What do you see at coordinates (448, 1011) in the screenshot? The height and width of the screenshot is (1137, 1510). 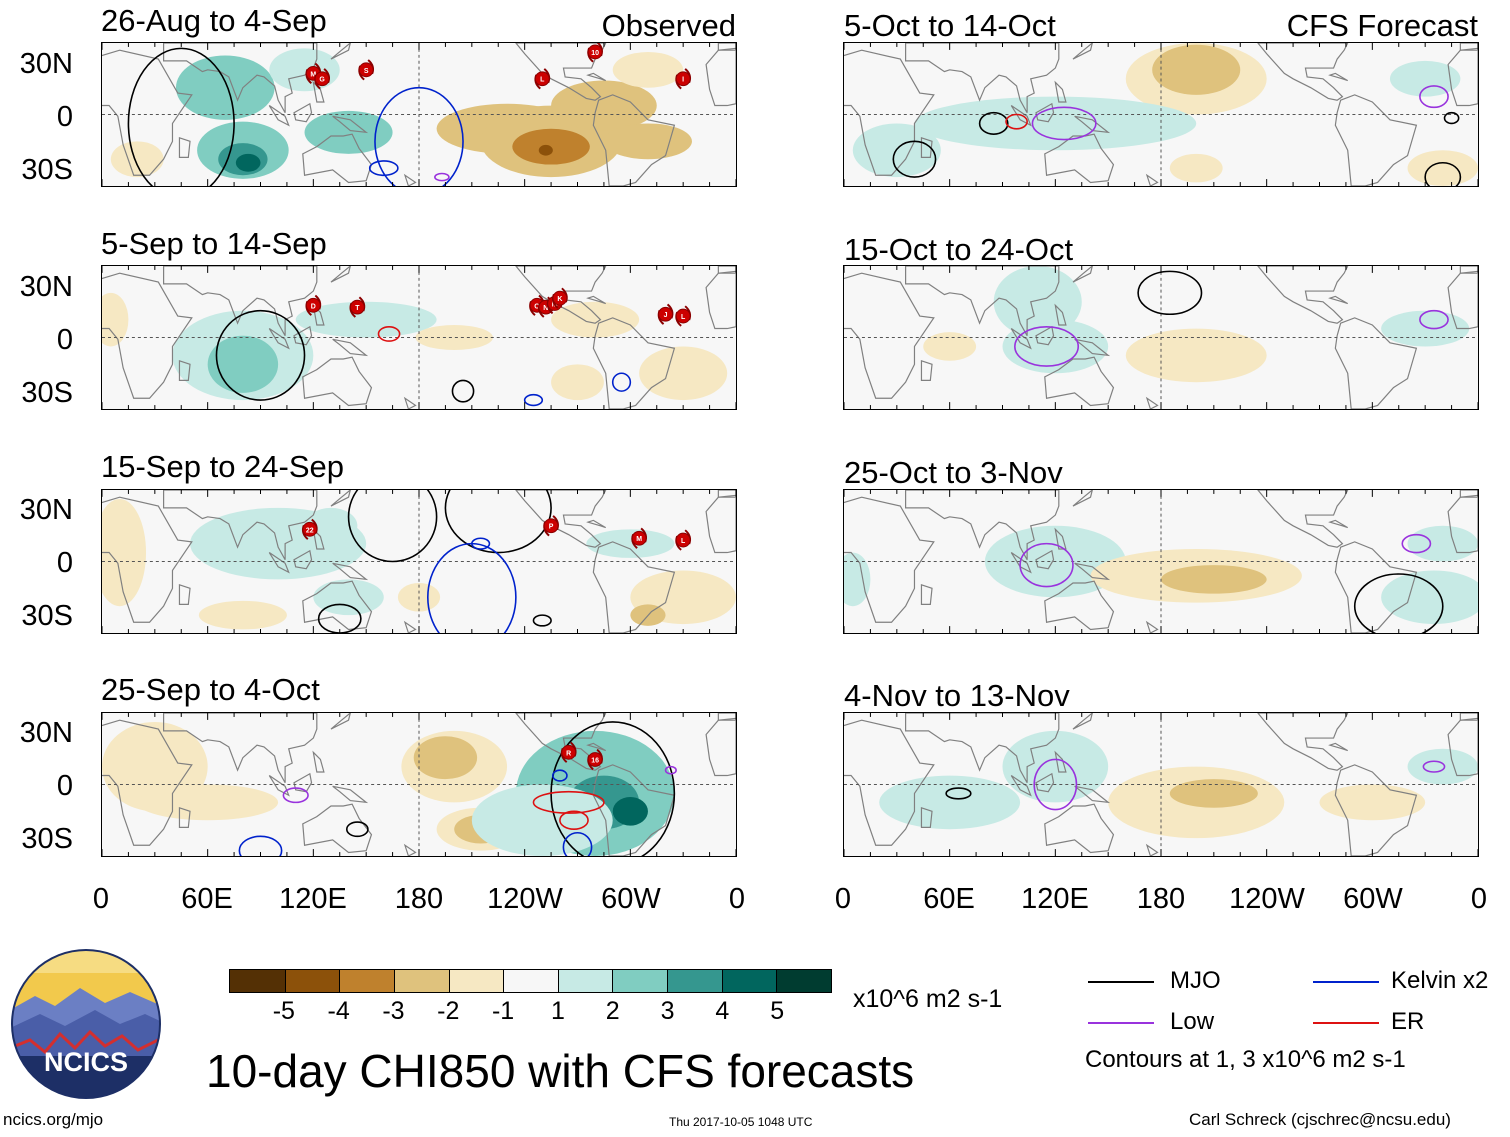 I see `colorbar-tick-label: -2` at bounding box center [448, 1011].